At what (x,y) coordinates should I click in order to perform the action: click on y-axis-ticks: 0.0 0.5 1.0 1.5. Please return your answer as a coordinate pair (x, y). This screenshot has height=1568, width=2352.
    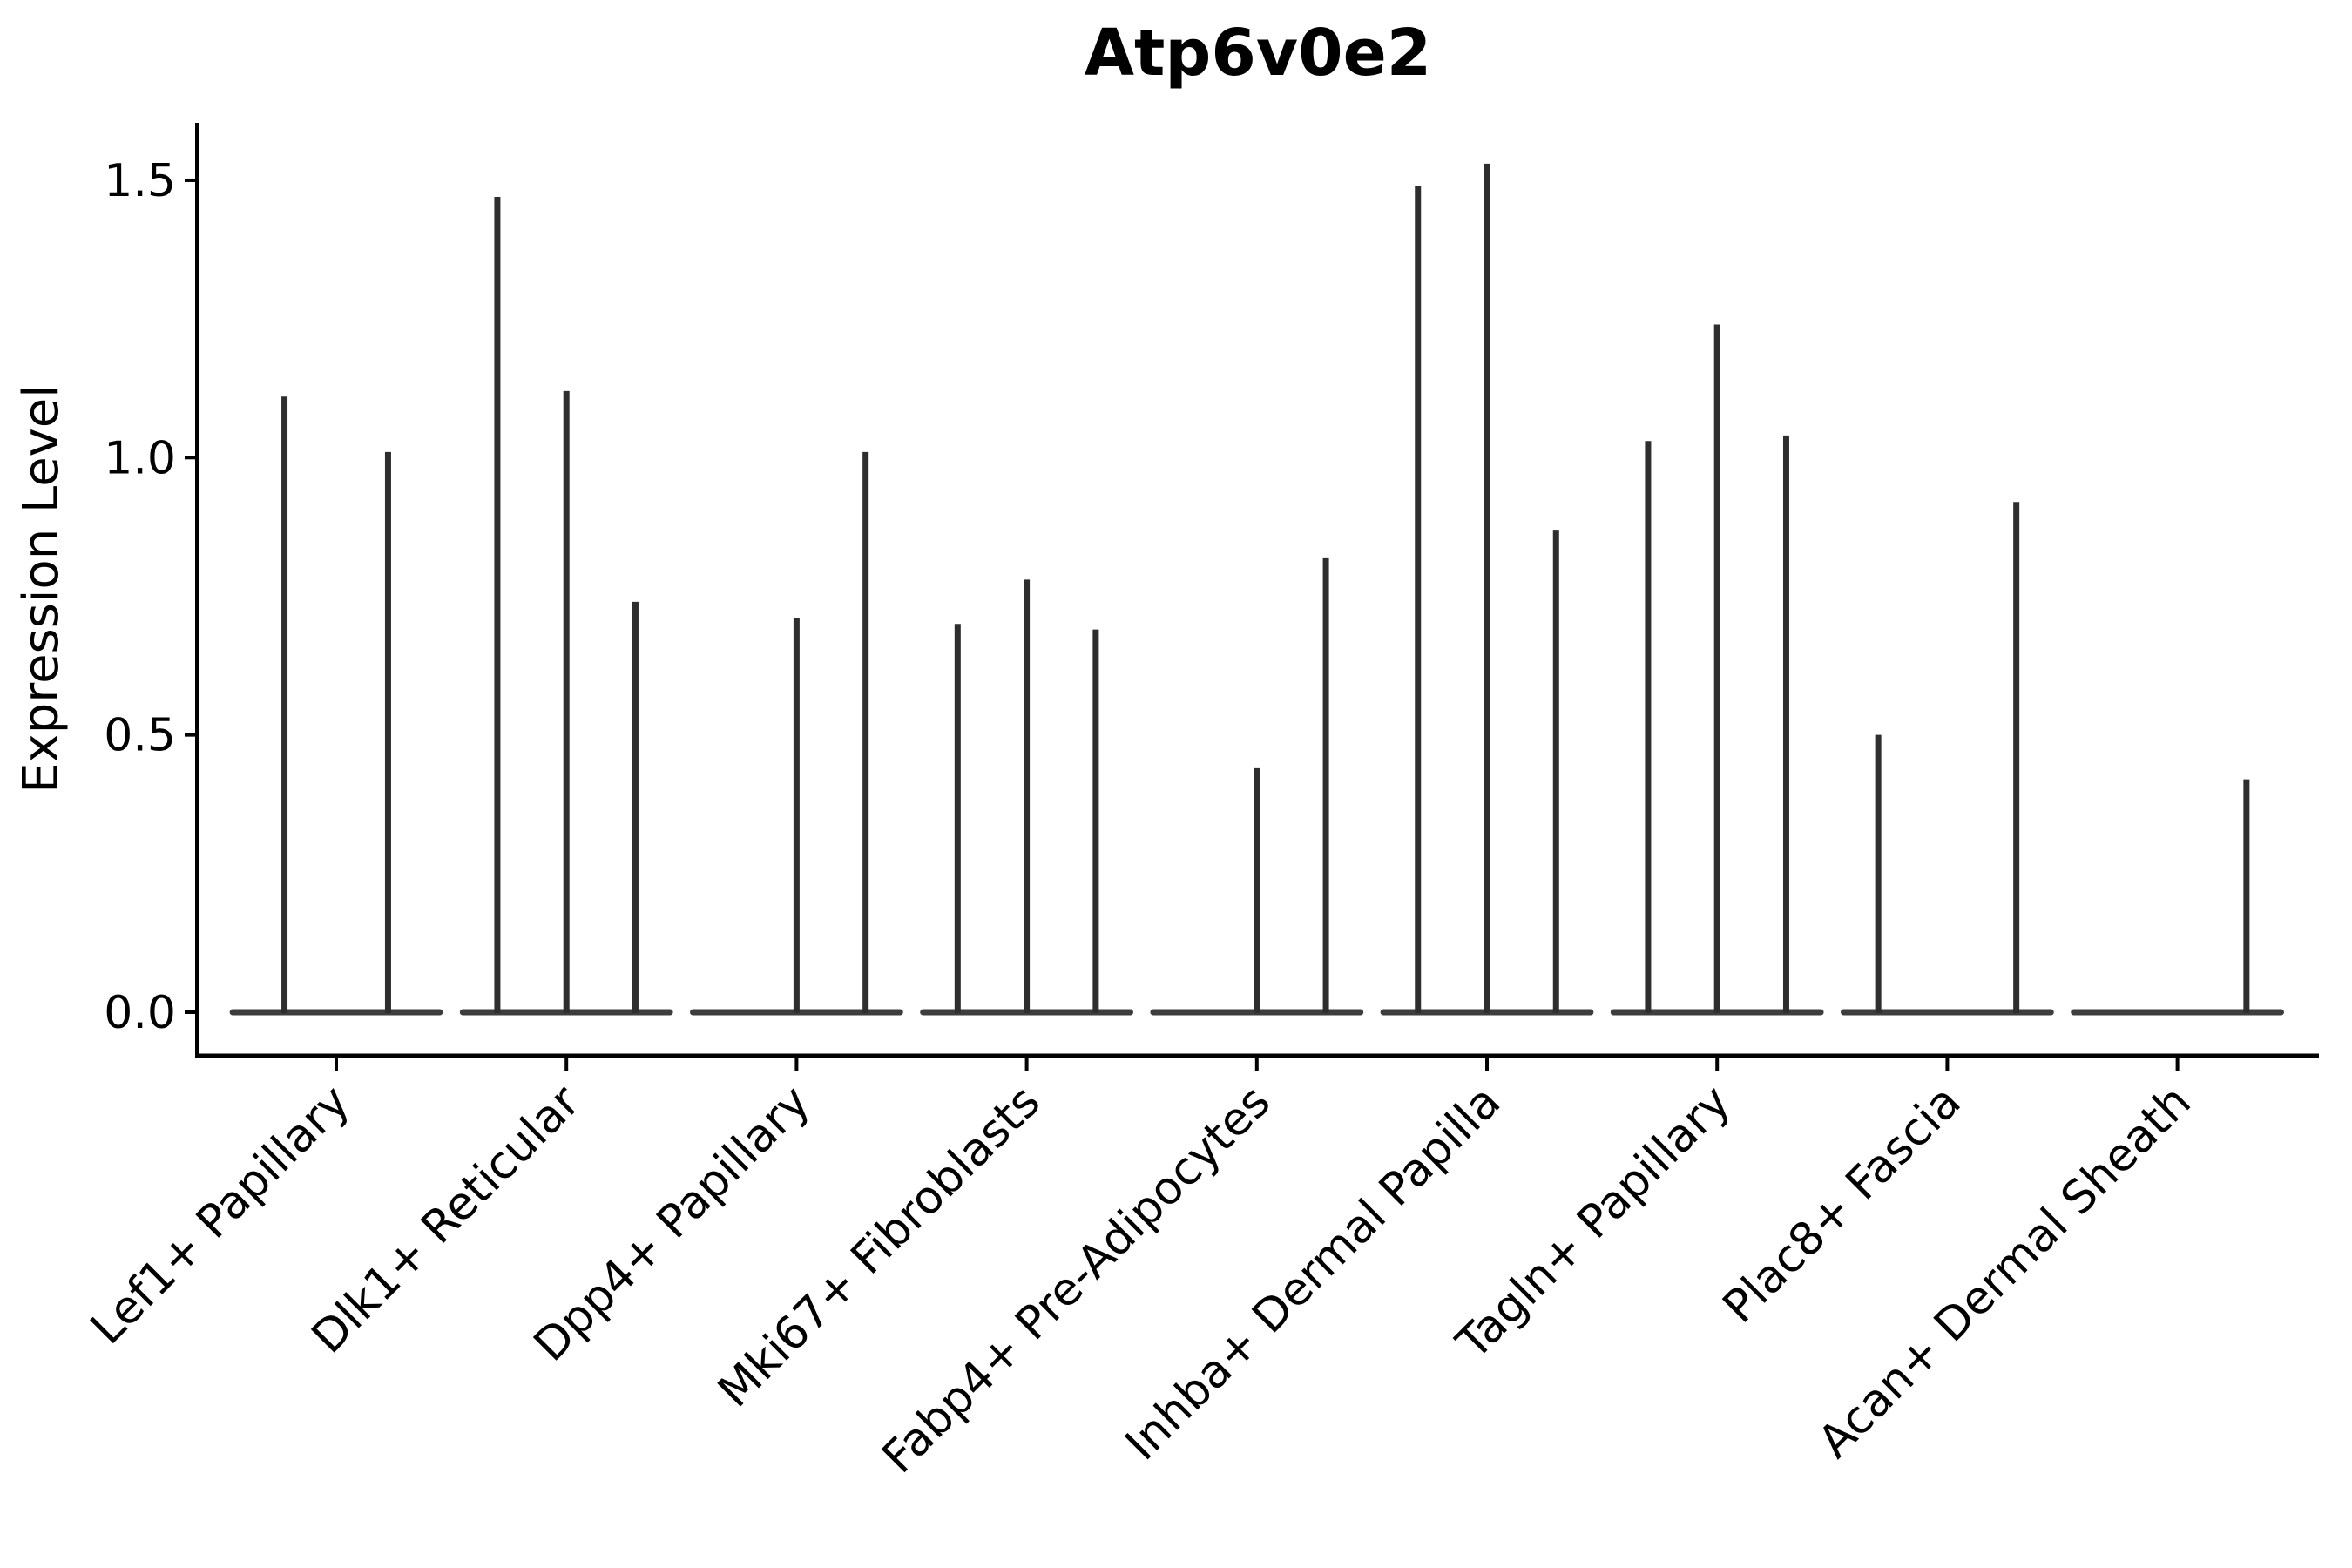
    Looking at the image, I should click on (150, 597).